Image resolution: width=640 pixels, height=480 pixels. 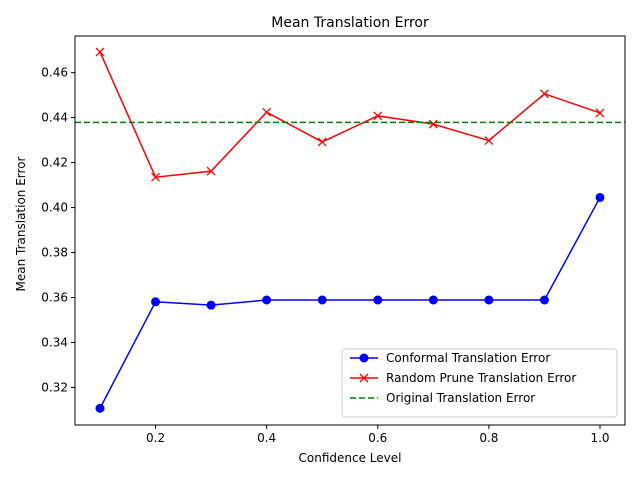 What do you see at coordinates (460, 398) in the screenshot?
I see `legend-label: Original Translation Error` at bounding box center [460, 398].